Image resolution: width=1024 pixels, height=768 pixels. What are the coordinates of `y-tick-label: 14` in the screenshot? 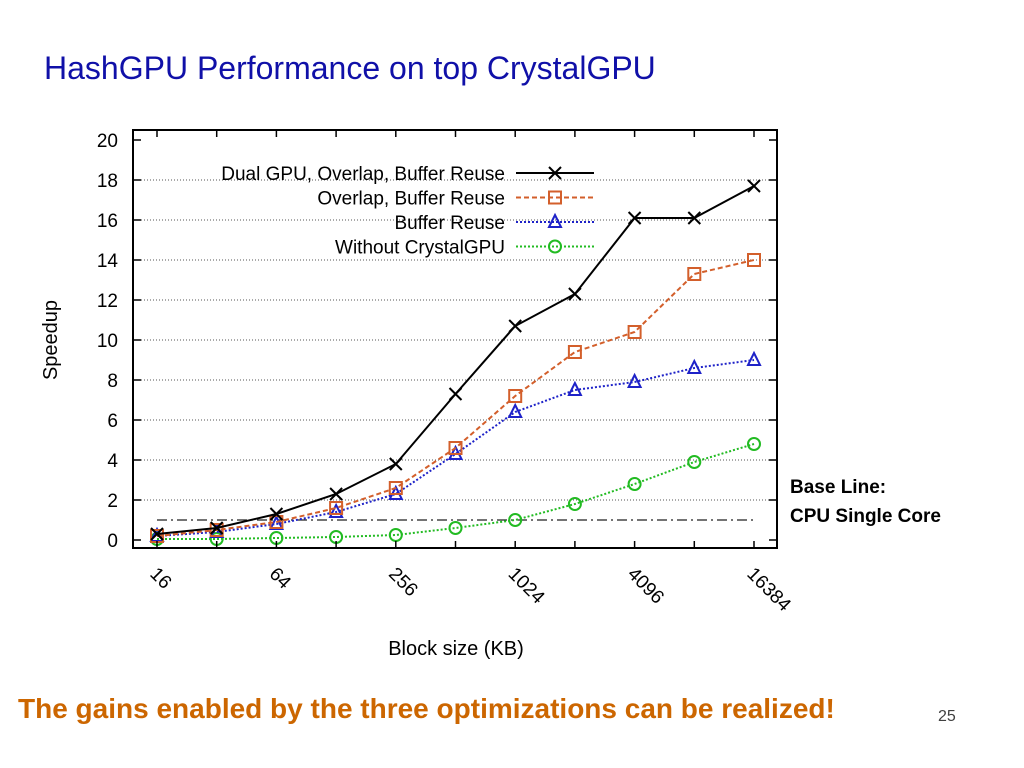 It's located at (108, 261).